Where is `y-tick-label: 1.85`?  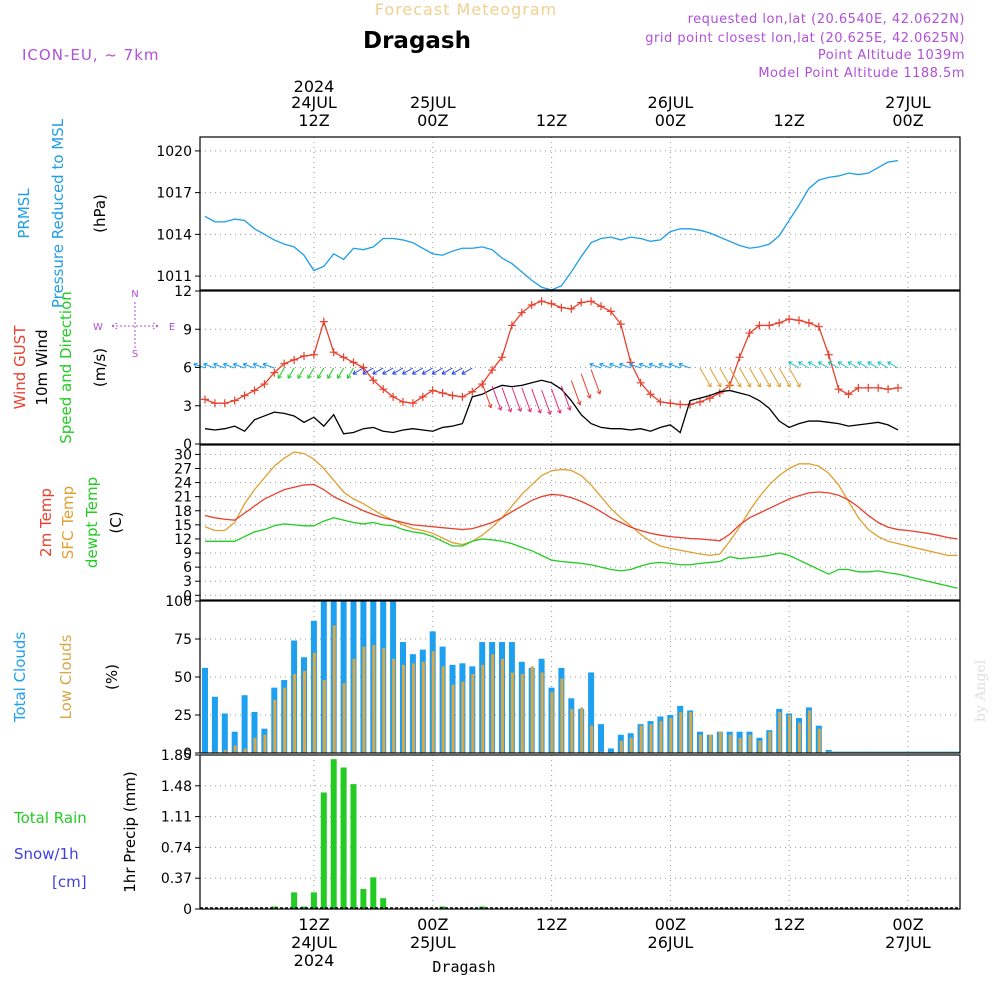 y-tick-label: 1.85 is located at coordinates (176, 756).